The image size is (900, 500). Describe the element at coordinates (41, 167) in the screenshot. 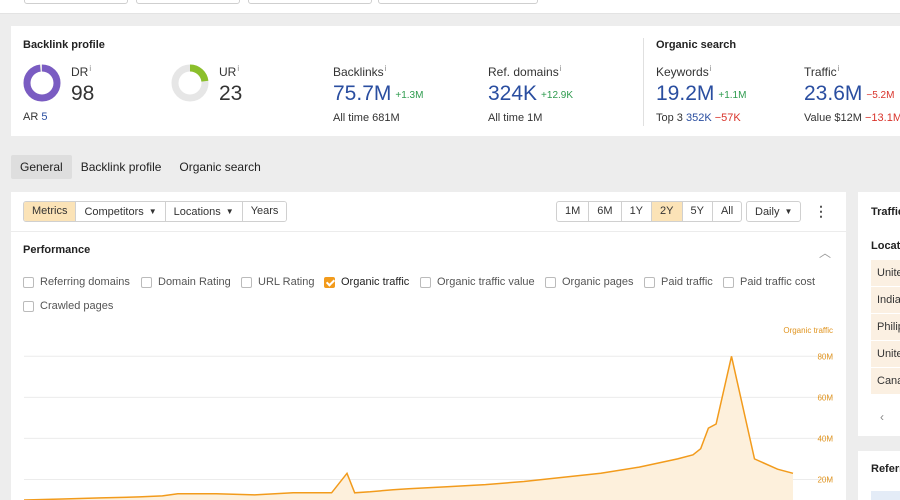

I see `tab-general: General` at that location.